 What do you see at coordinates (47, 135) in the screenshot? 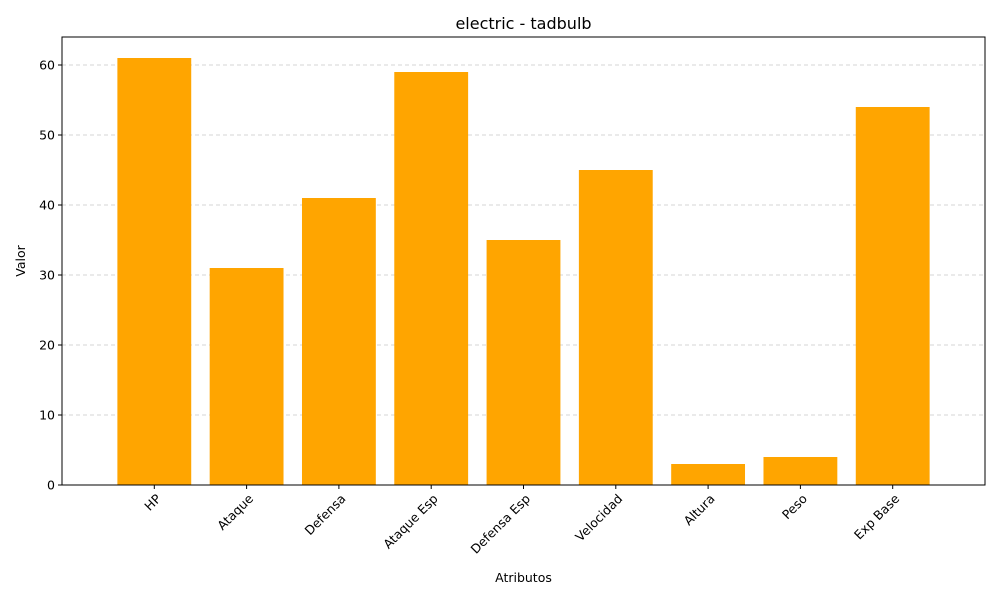
I see `y-tick-label: 50` at bounding box center [47, 135].